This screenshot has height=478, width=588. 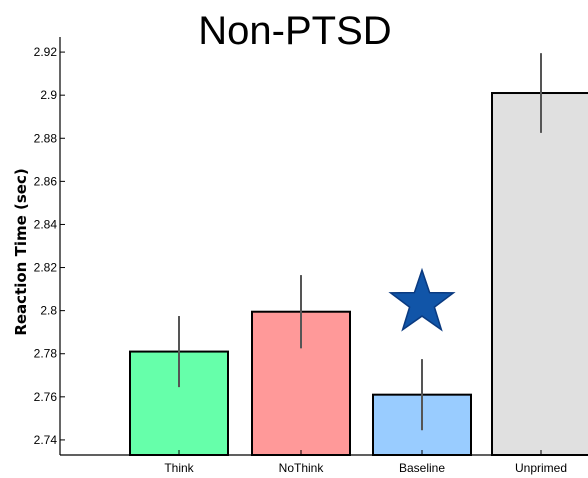 What do you see at coordinates (48, 311) in the screenshot?
I see `y-tick-label: 2.8` at bounding box center [48, 311].